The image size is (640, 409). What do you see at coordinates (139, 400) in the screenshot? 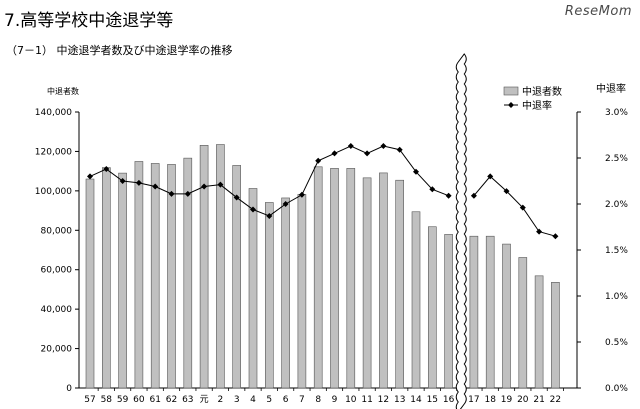
I see `x-tick-label: 60` at bounding box center [139, 400].